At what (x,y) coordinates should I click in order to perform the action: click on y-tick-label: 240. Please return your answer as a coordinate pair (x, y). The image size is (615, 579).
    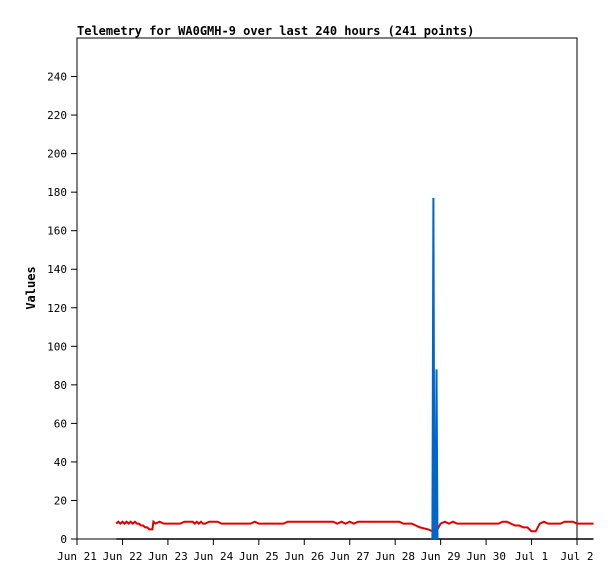
    Looking at the image, I should click on (57, 77).